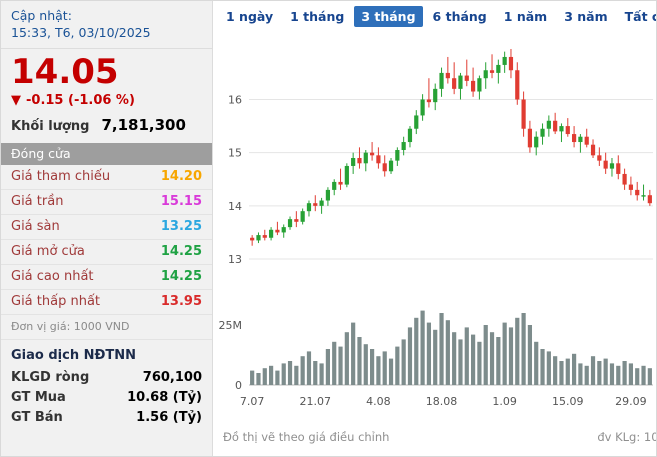  I want to click on range-button-1-day: 1 ngày, so click(250, 16).